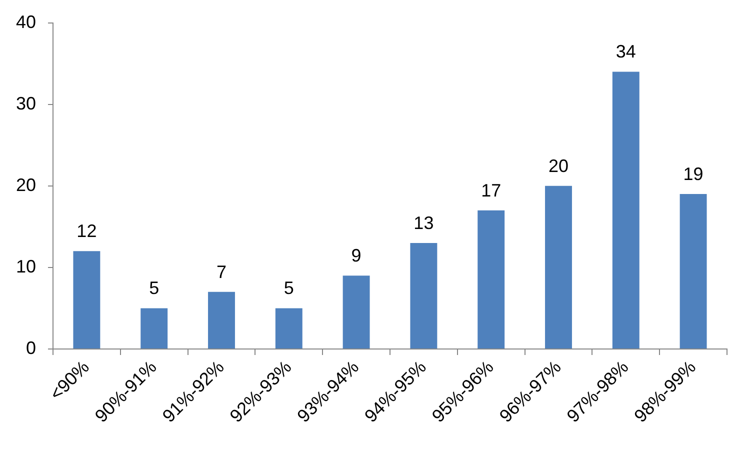  I want to click on data-label: 12, so click(86, 231).